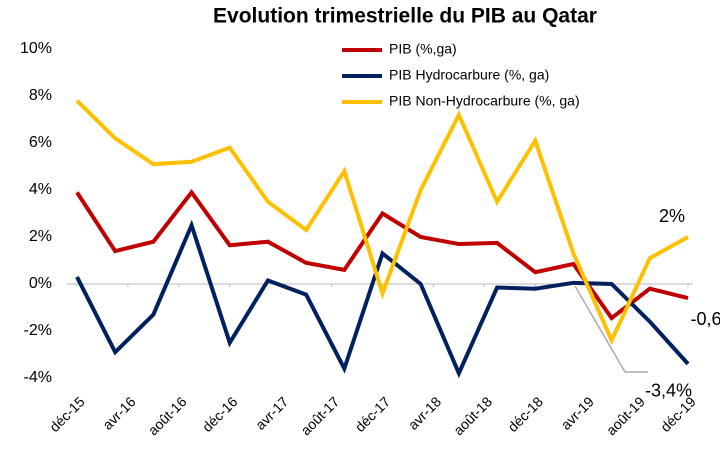  Describe the element at coordinates (272, 413) in the screenshot. I see `x-tick-label: avr-17` at that location.